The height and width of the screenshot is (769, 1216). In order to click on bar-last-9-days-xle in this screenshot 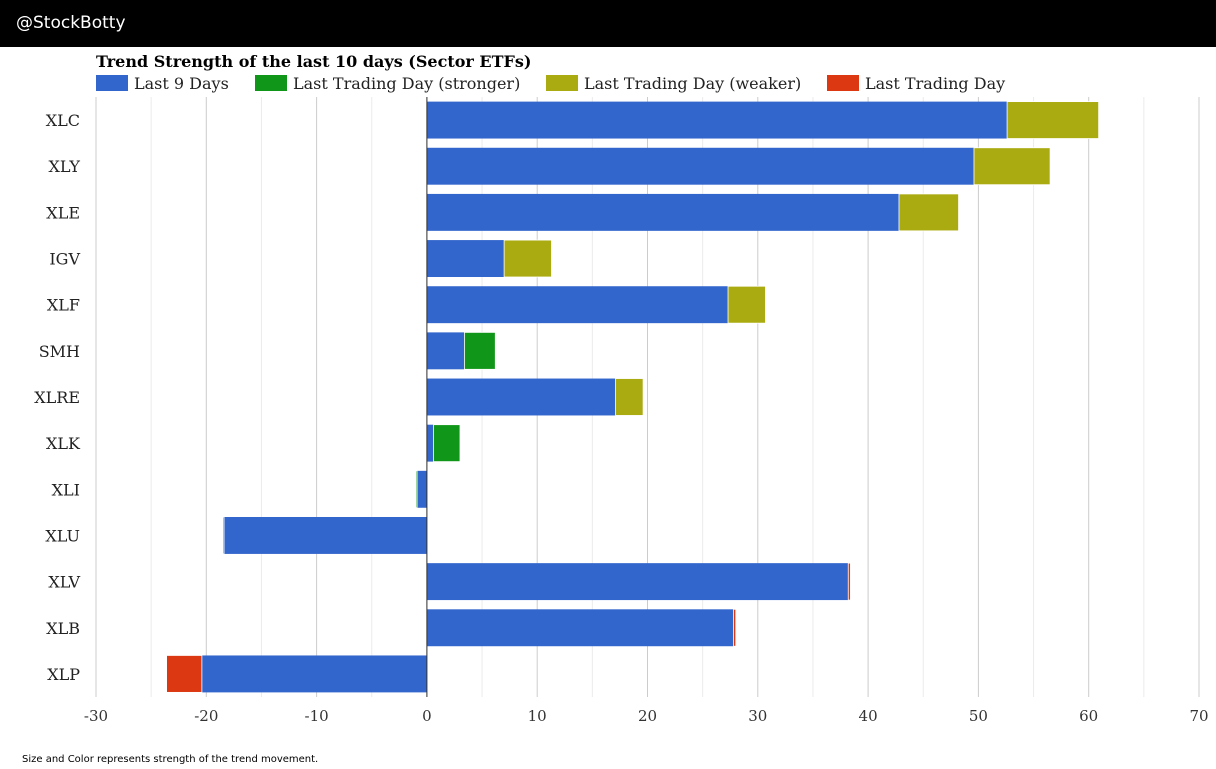, I will do `click(662, 212)`.